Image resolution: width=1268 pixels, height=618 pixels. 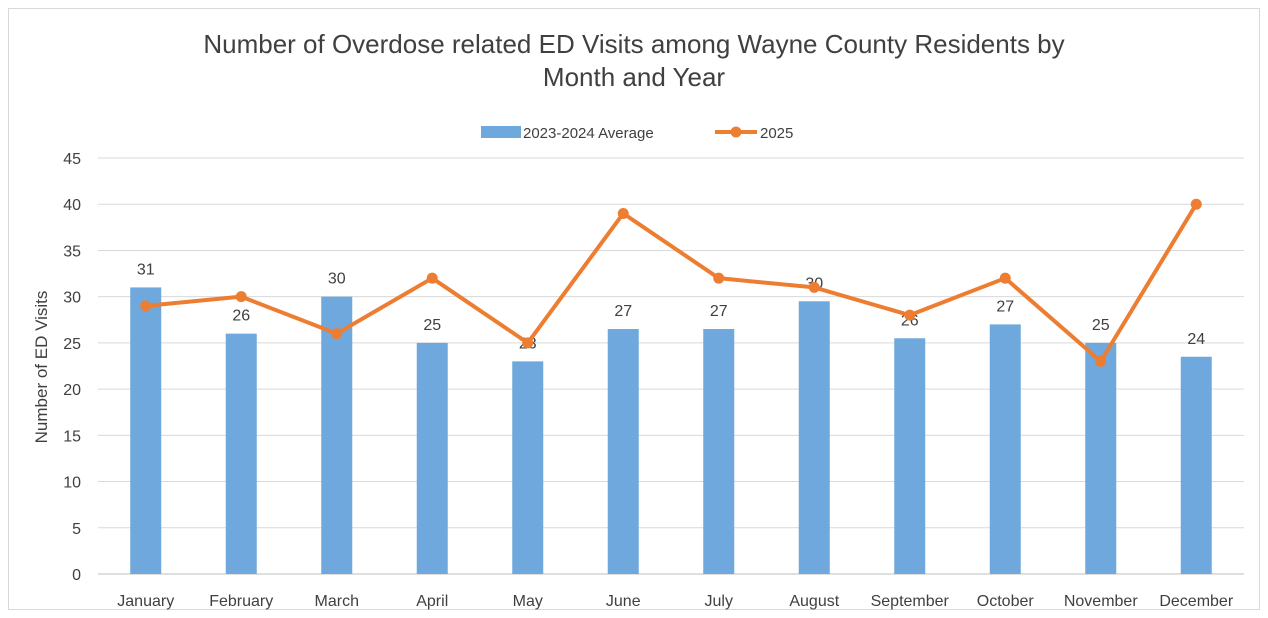 I want to click on legend-label-line: 2025, so click(x=776, y=133).